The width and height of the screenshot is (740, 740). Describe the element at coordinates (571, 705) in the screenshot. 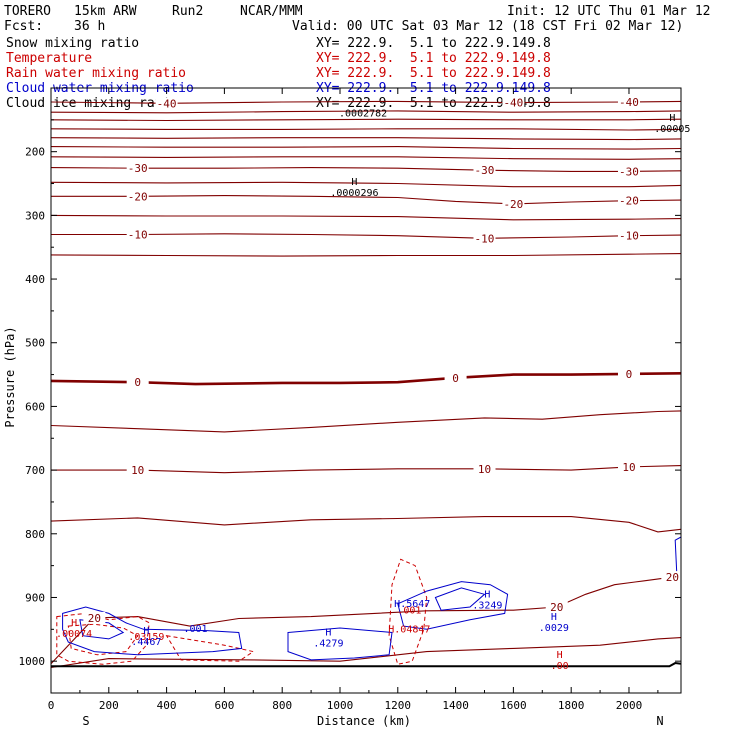

I see `x-tick-label: 1800` at that location.